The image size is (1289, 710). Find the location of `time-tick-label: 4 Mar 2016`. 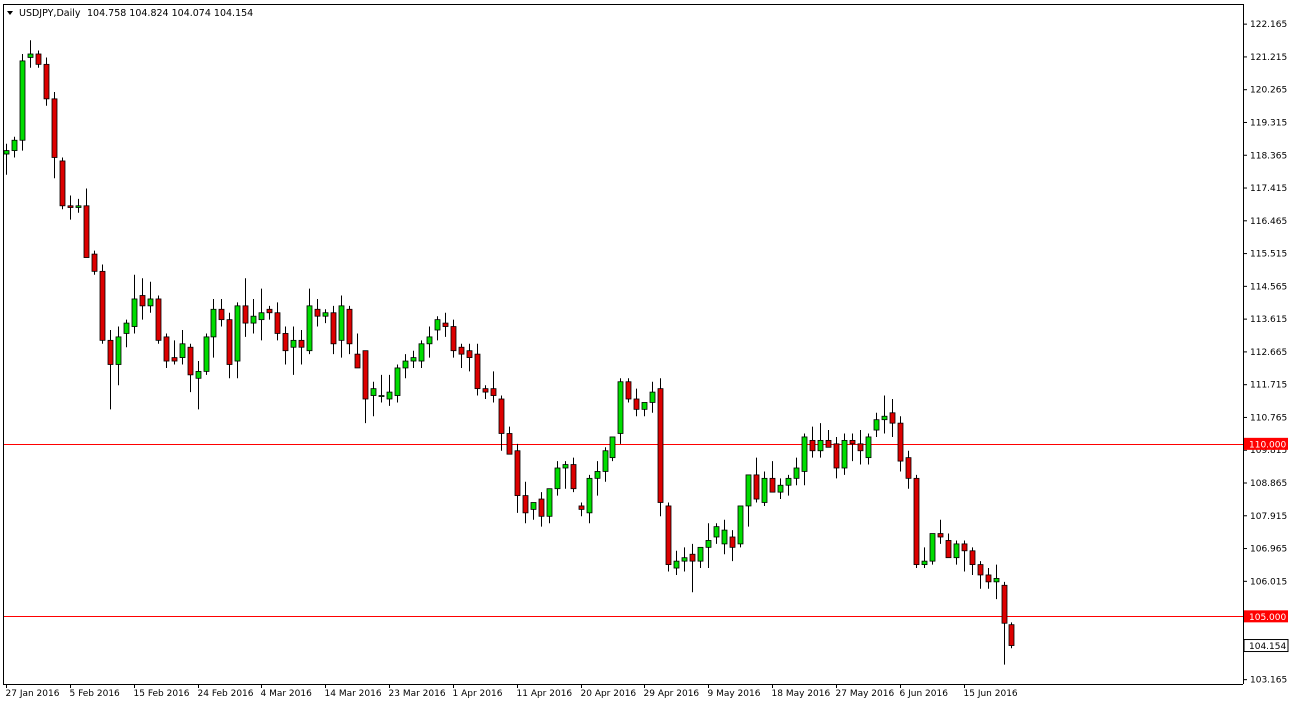

time-tick-label: 4 Mar 2016 is located at coordinates (287, 694).